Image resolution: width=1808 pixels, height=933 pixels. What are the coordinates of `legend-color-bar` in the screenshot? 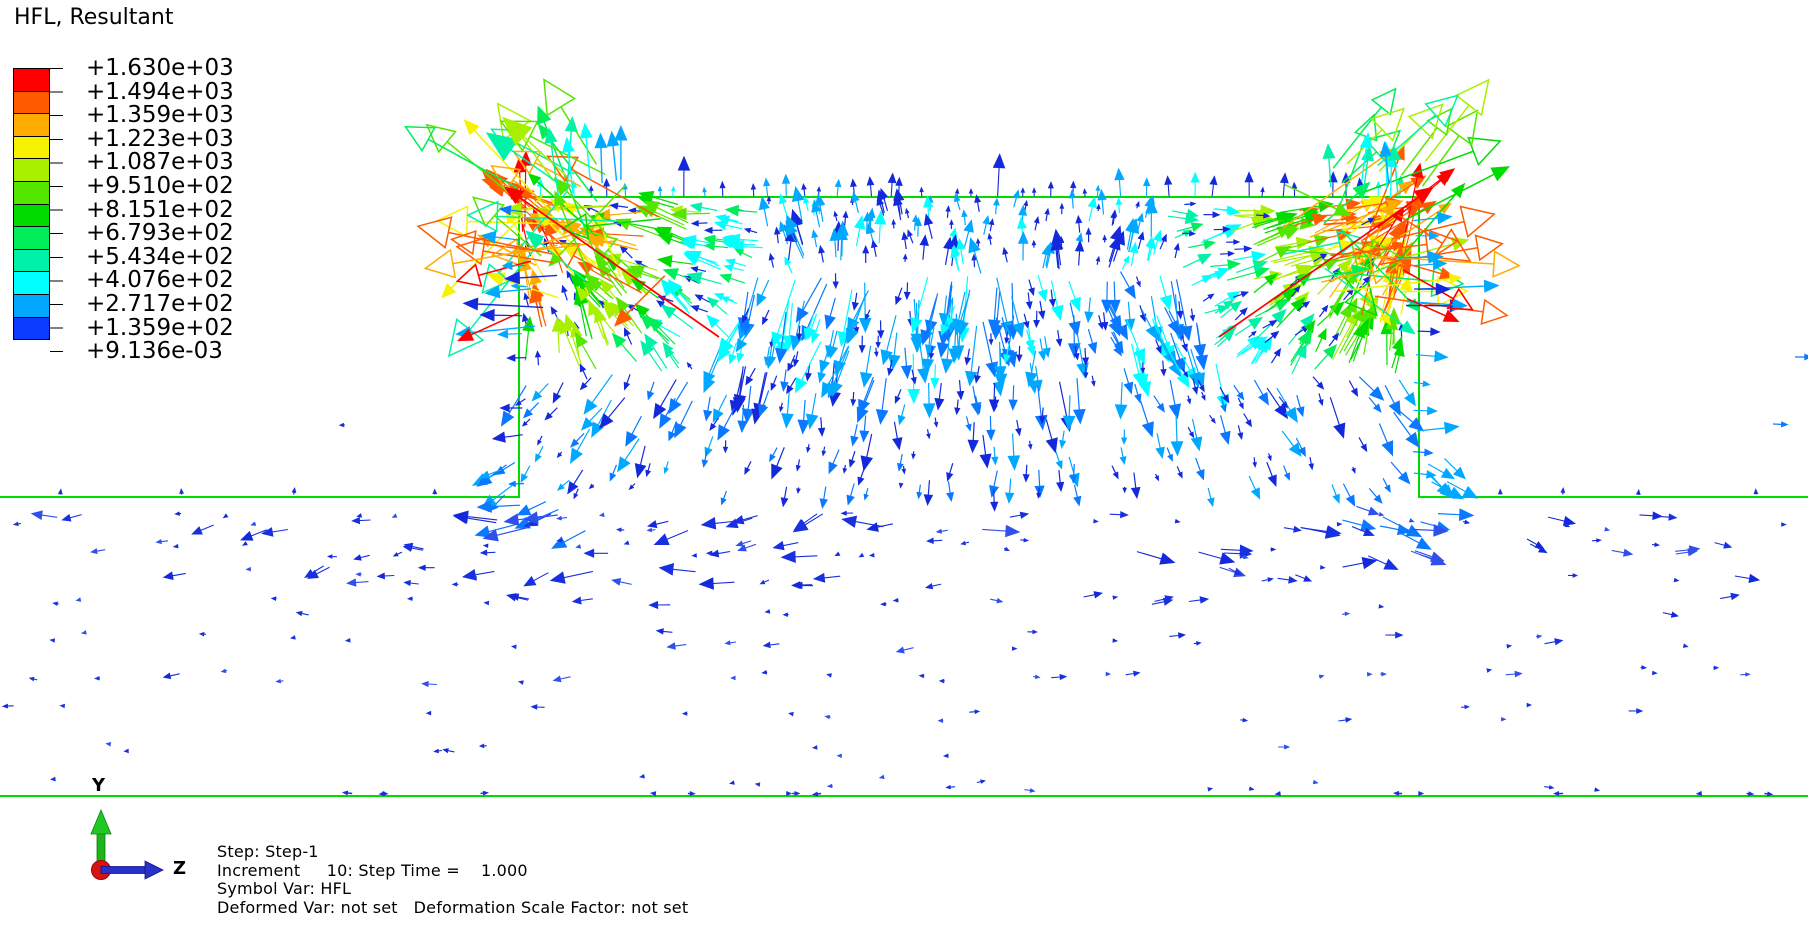 It's located at (31, 204).